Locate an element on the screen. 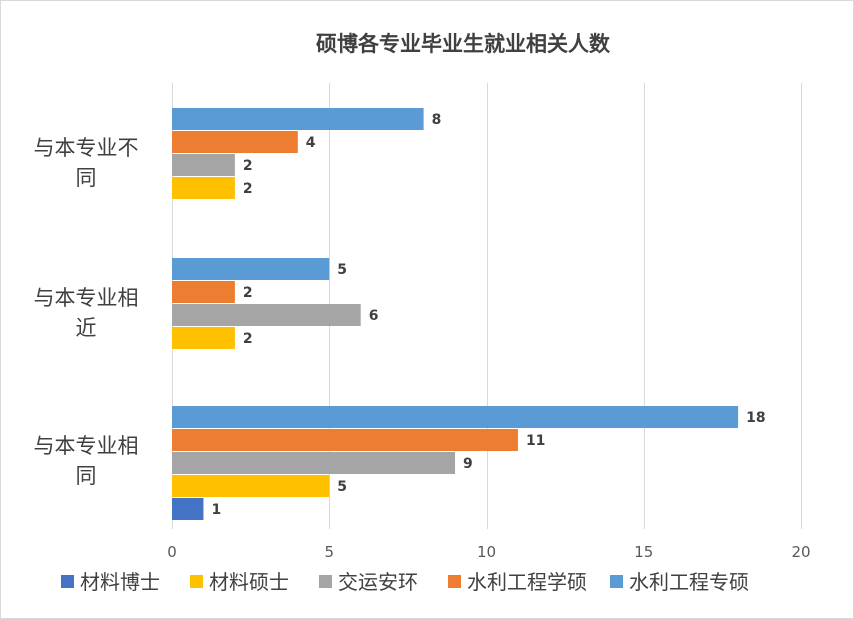  category-label: 与本专业相同 is located at coordinates (86, 461).